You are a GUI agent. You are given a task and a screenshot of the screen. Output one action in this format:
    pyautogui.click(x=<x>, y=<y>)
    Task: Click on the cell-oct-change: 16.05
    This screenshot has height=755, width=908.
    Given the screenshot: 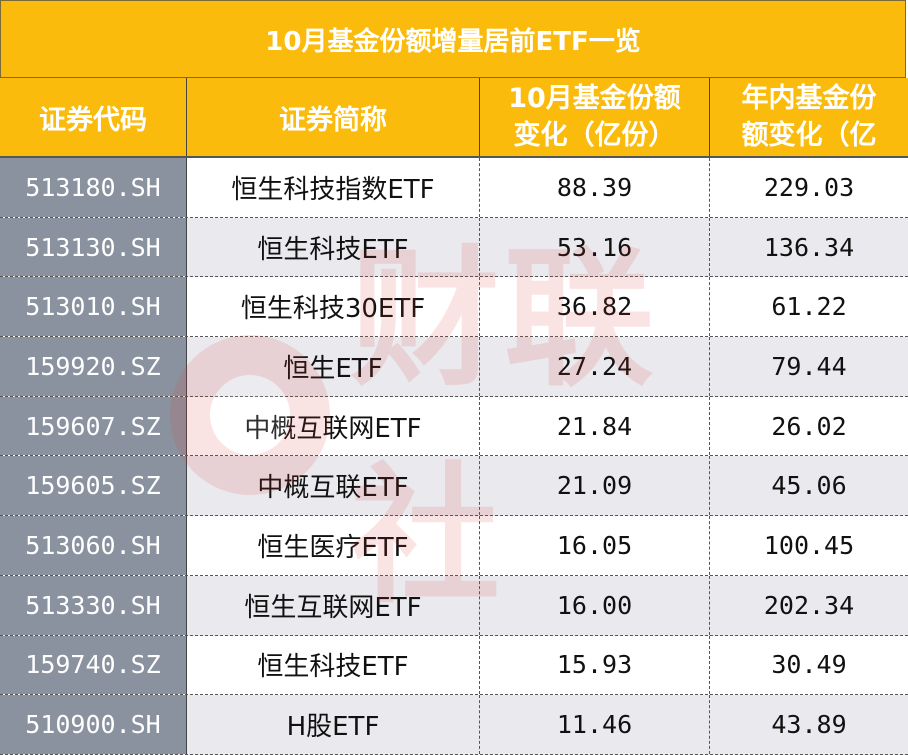 What is the action you would take?
    pyautogui.click(x=595, y=545)
    